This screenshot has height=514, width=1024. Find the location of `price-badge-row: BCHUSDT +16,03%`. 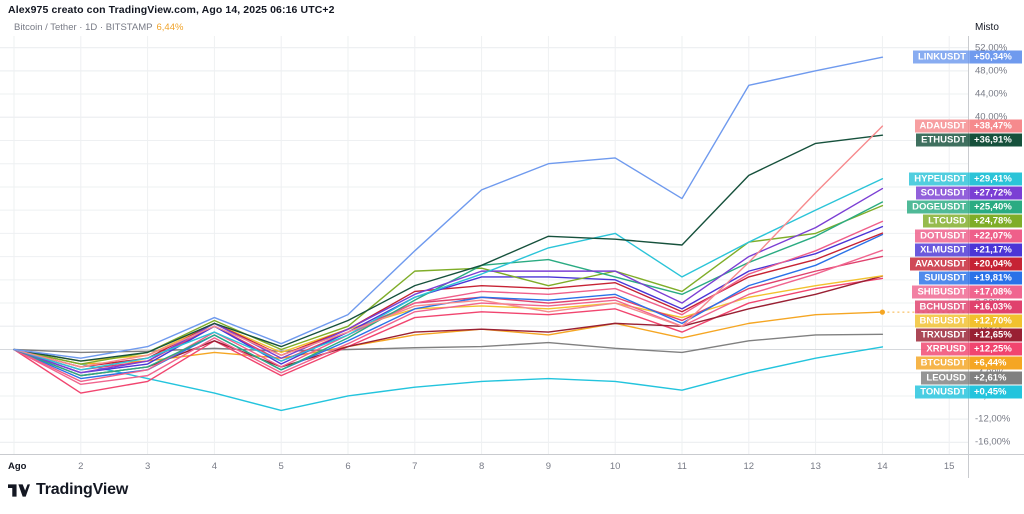

price-badge-row: BCHUSDT +16,03% is located at coordinates (968, 307).